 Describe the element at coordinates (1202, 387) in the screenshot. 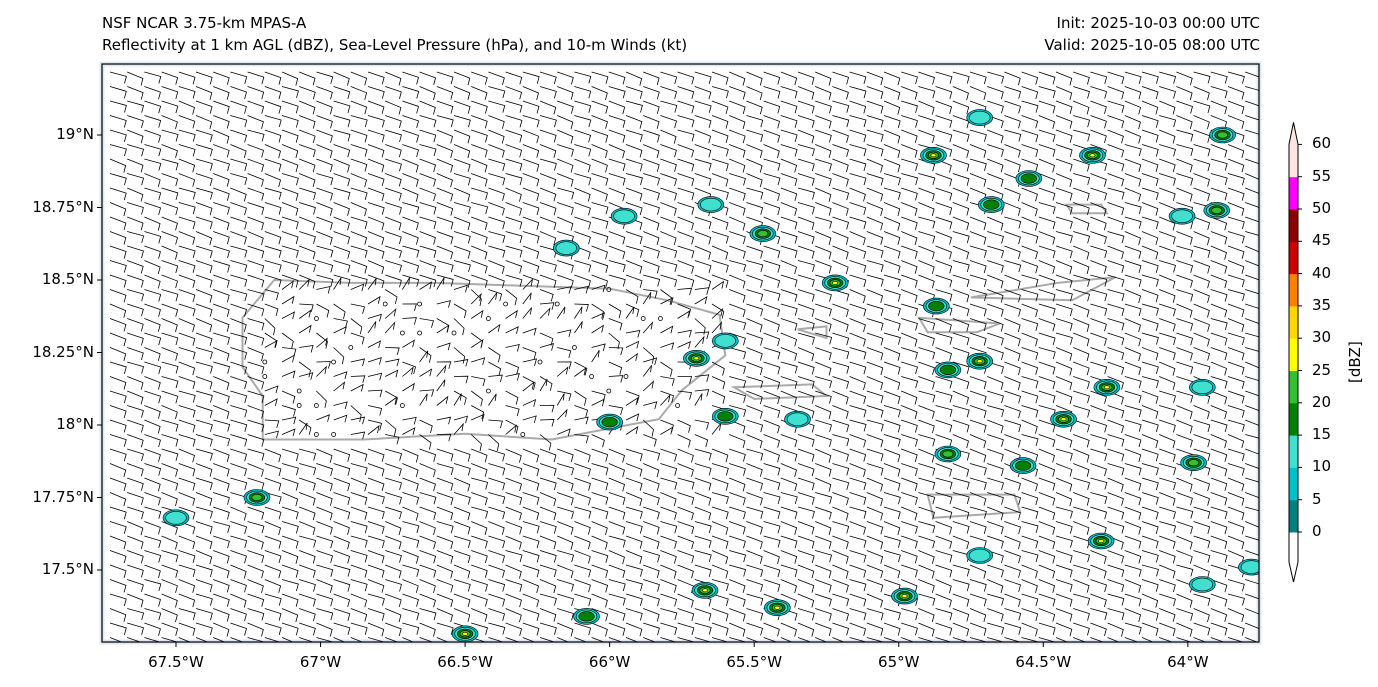

I see `reflectivity-cell` at that location.